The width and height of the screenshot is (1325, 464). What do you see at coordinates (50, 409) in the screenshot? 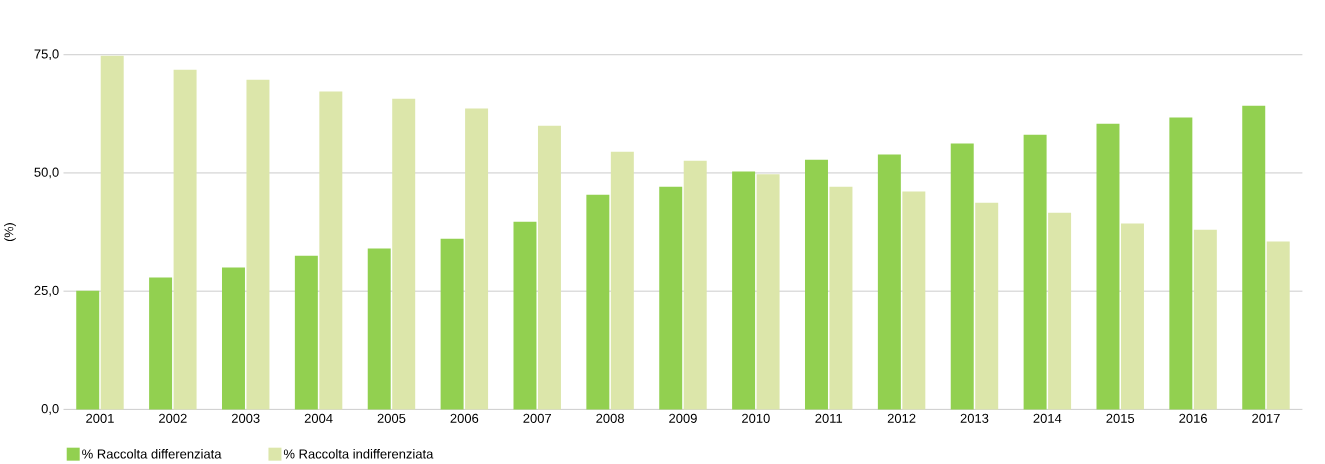
I see `y-tick-label: 0,0` at bounding box center [50, 409].